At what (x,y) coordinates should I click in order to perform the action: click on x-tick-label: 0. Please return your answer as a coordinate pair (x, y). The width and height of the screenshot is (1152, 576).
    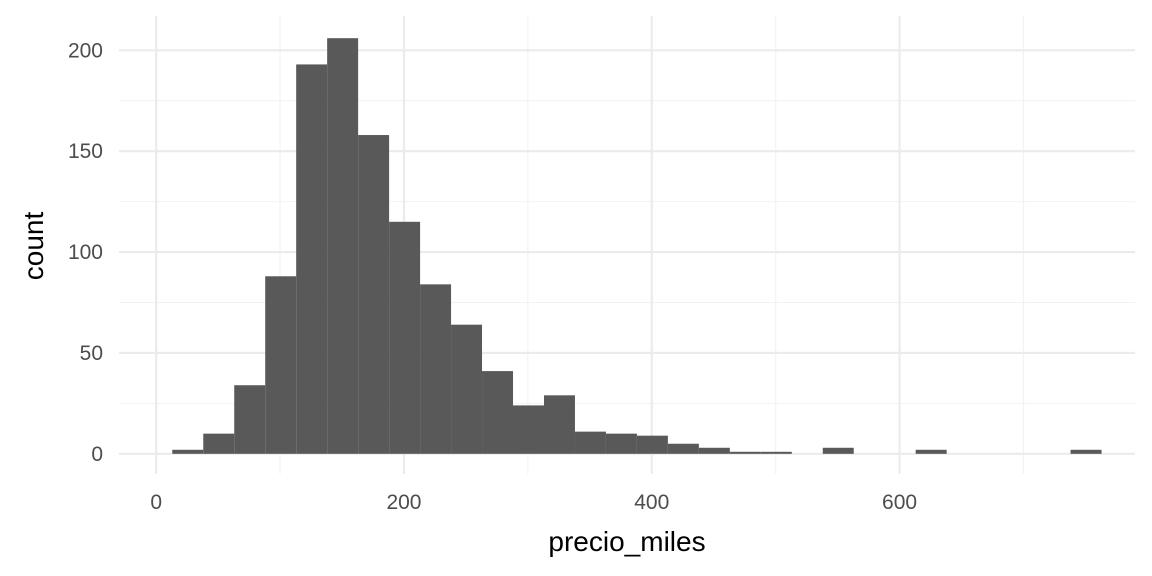
    Looking at the image, I should click on (156, 502).